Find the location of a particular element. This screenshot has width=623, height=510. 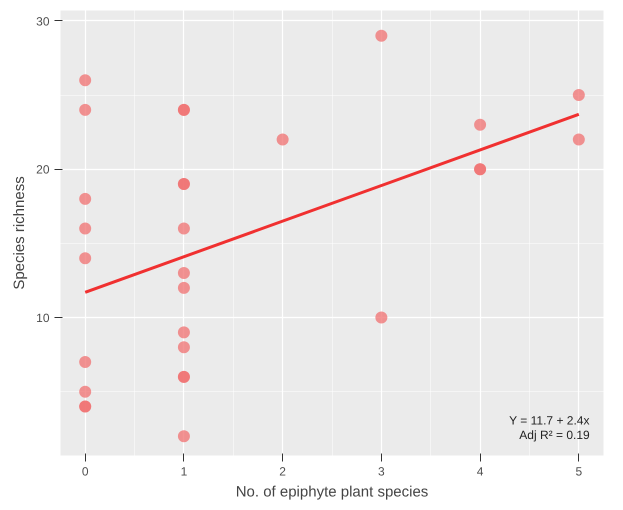

annotation: Adj R² = 0.19 is located at coordinates (554, 435).